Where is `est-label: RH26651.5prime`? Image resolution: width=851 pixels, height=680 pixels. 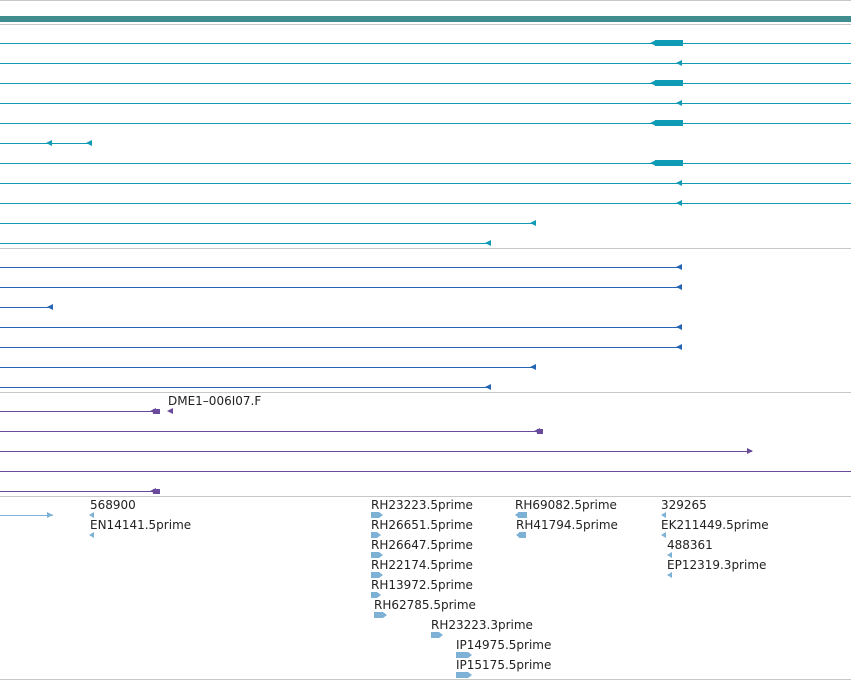 est-label: RH26651.5prime is located at coordinates (422, 525).